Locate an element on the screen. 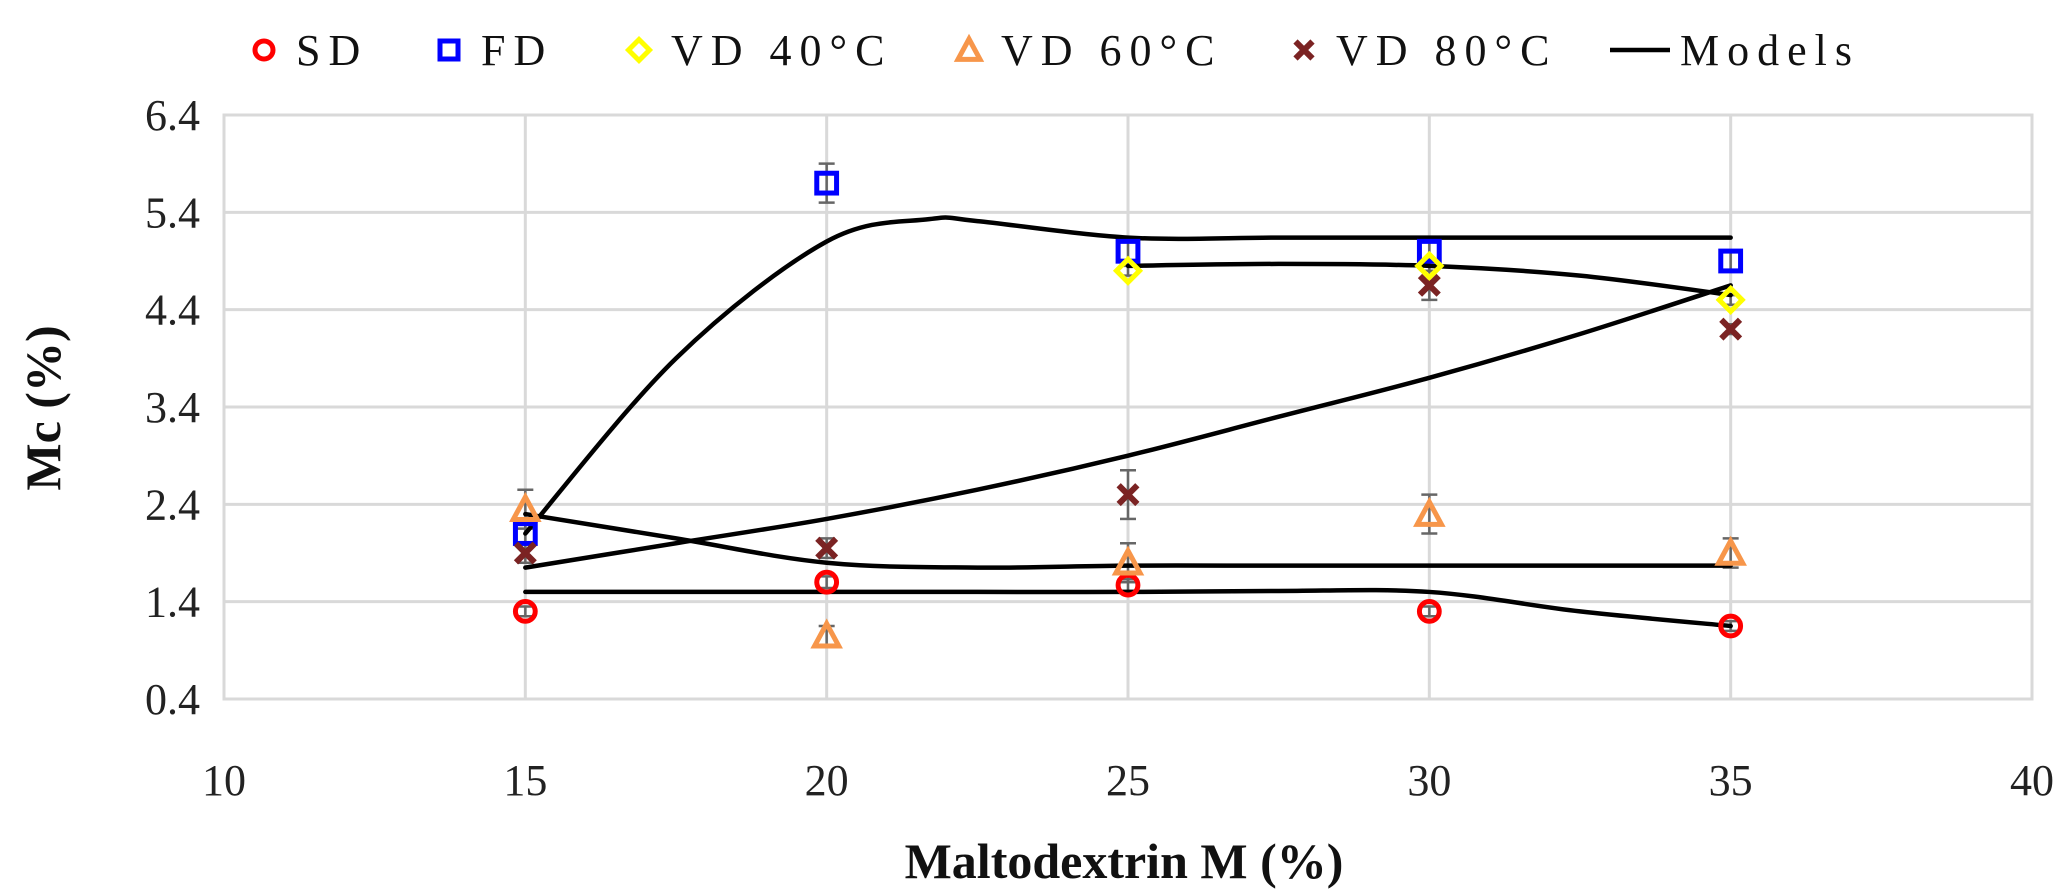 Image resolution: width=2072 pixels, height=892 pixels. legend-label: VD 40°C is located at coordinates (782, 50).